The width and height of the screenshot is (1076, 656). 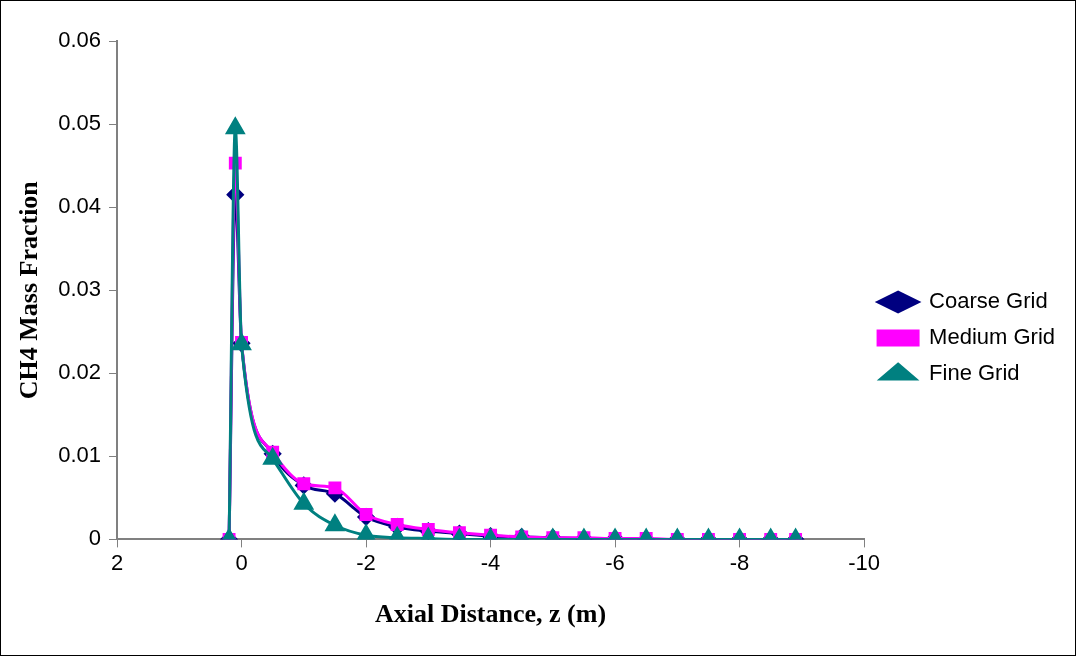 What do you see at coordinates (615, 562) in the screenshot?
I see `x-tick-label: -6` at bounding box center [615, 562].